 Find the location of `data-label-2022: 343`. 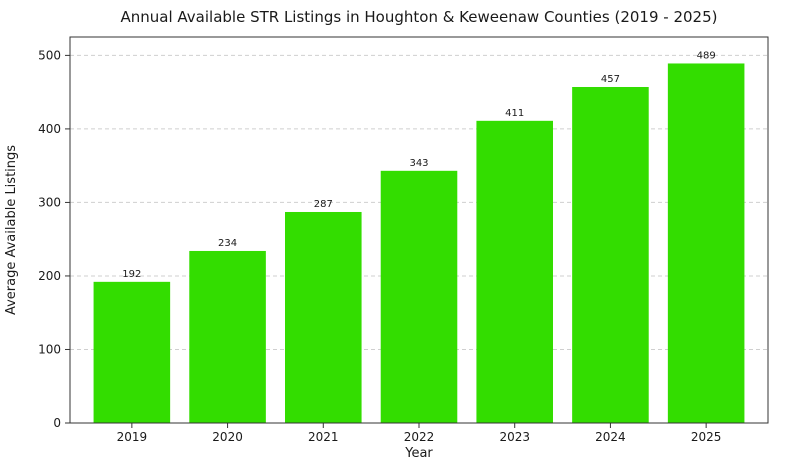

data-label-2022: 343 is located at coordinates (418, 163).